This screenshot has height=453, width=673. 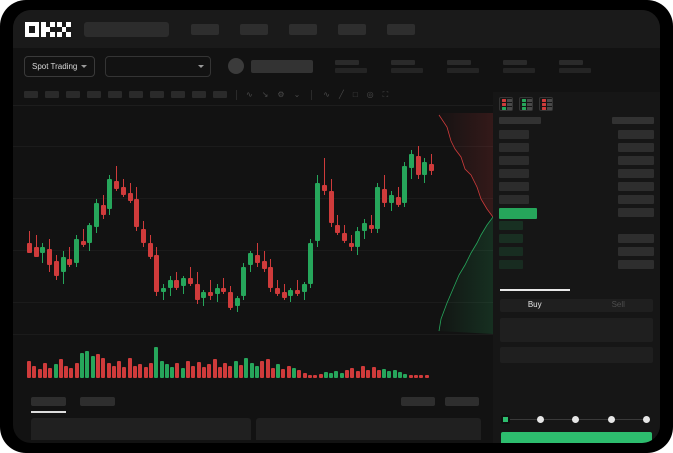 What do you see at coordinates (253, 401) in the screenshot?
I see `bottom-tab-bar` at bounding box center [253, 401].